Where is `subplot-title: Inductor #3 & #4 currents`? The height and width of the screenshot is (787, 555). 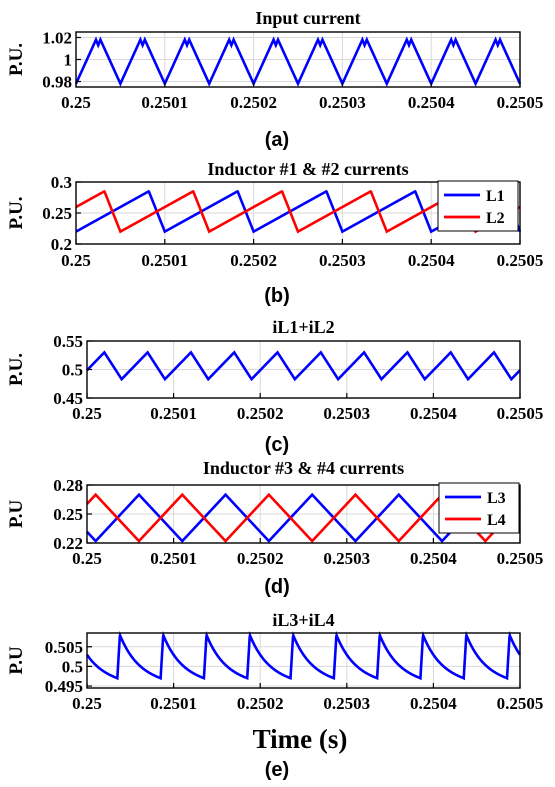
subplot-title: Inductor #3 & #4 currents is located at coordinates (303, 468).